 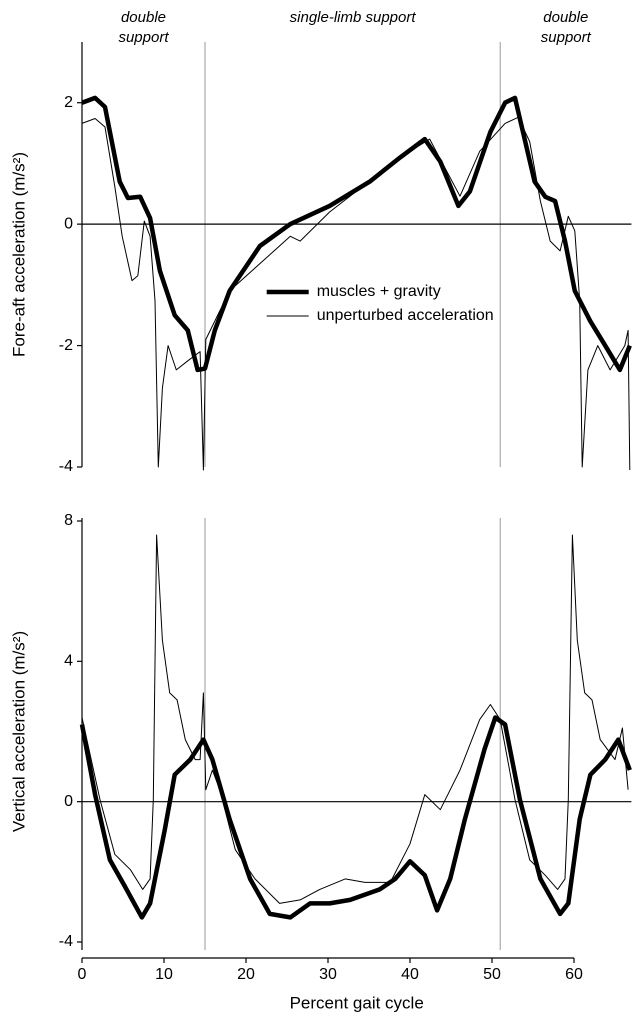 I want to click on y-axis-label: Vertical acceleration (m/s²), so click(x=18, y=731).